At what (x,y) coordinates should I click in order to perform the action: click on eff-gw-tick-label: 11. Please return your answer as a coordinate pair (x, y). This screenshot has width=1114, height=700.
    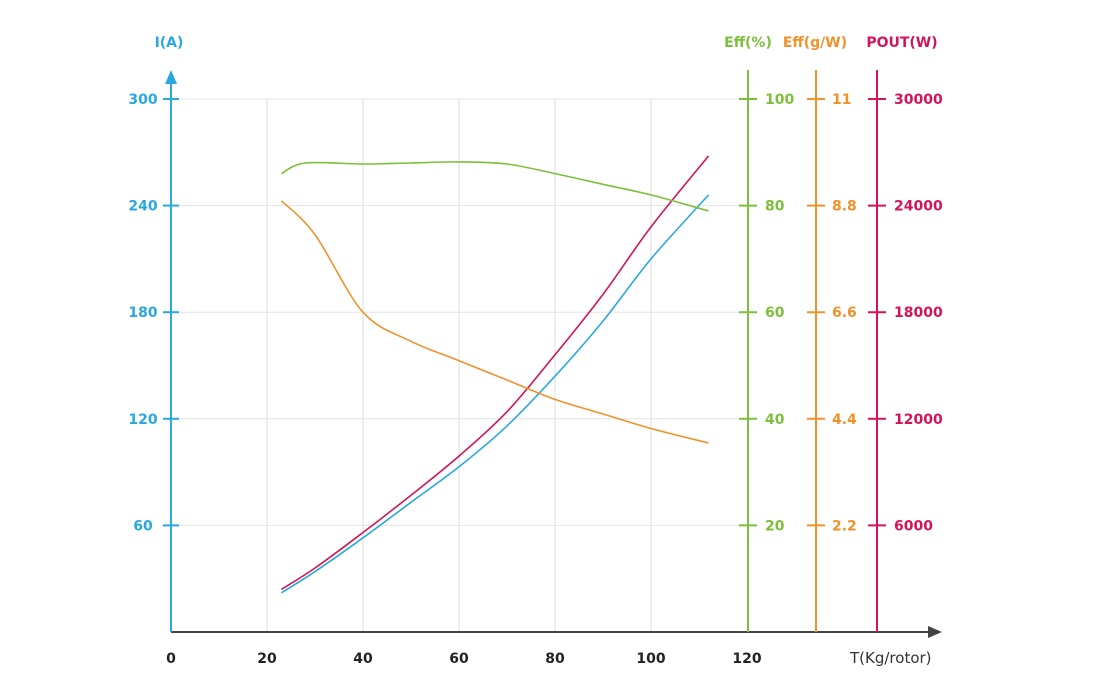
    Looking at the image, I should click on (841, 100).